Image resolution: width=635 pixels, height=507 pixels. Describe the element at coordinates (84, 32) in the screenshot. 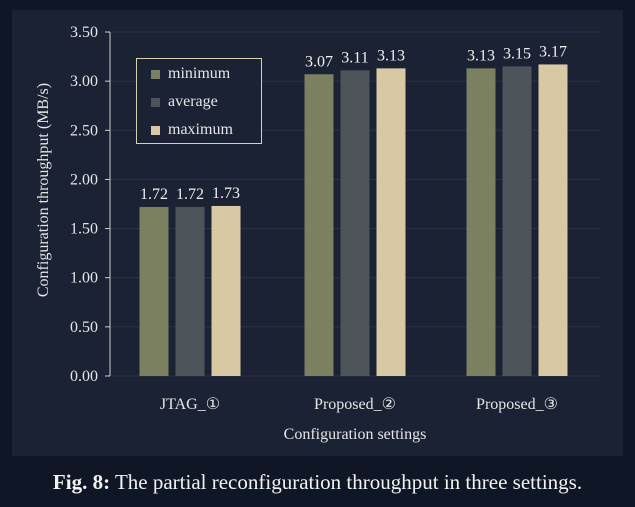

I see `y-tick-label-7: 3.50` at that location.